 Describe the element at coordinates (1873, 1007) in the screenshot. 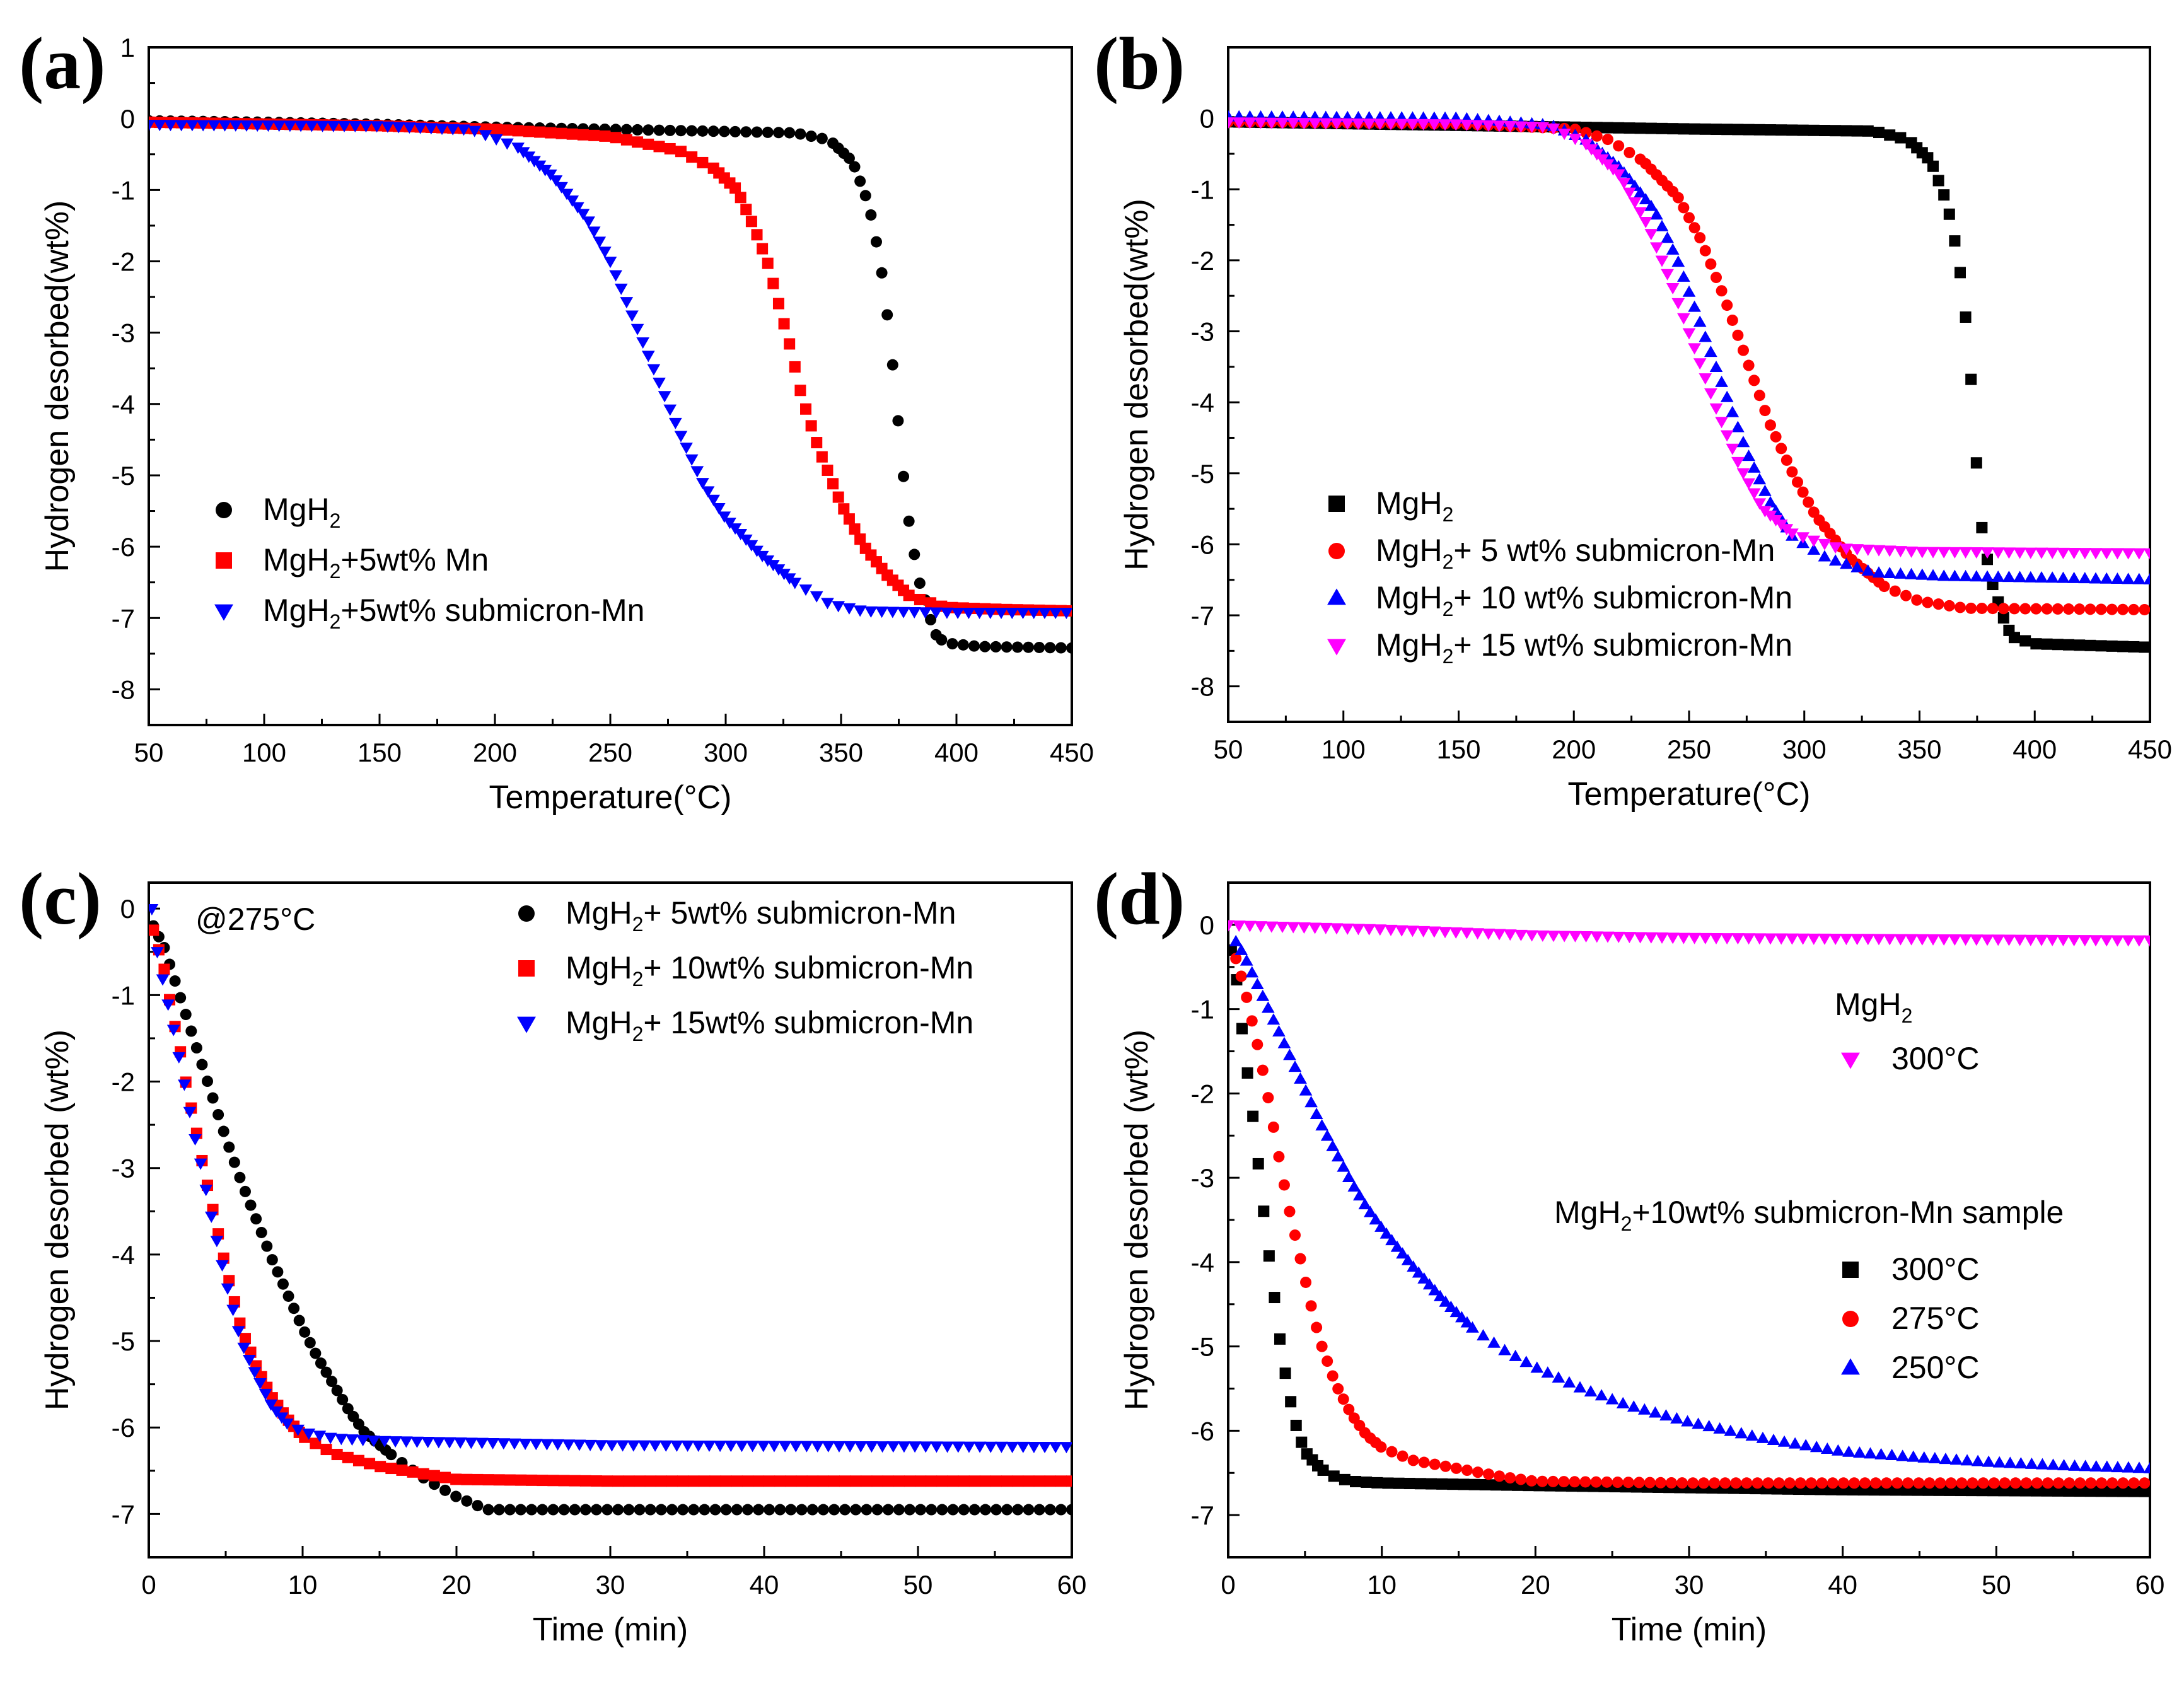

I see `legend-group-title: MgH2` at that location.